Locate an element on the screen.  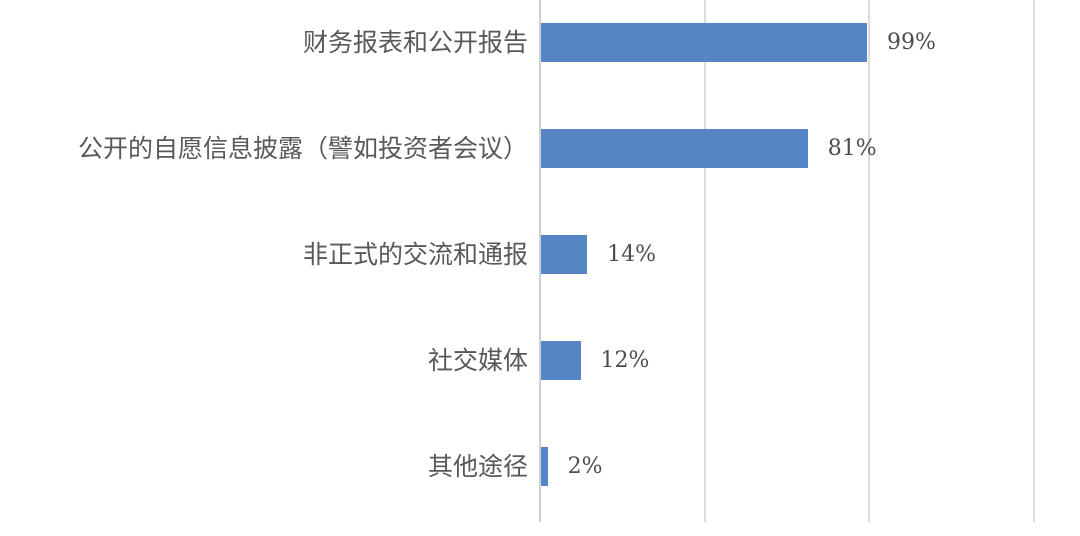
category-label: 财务报表和公开报告 is located at coordinates (415, 42).